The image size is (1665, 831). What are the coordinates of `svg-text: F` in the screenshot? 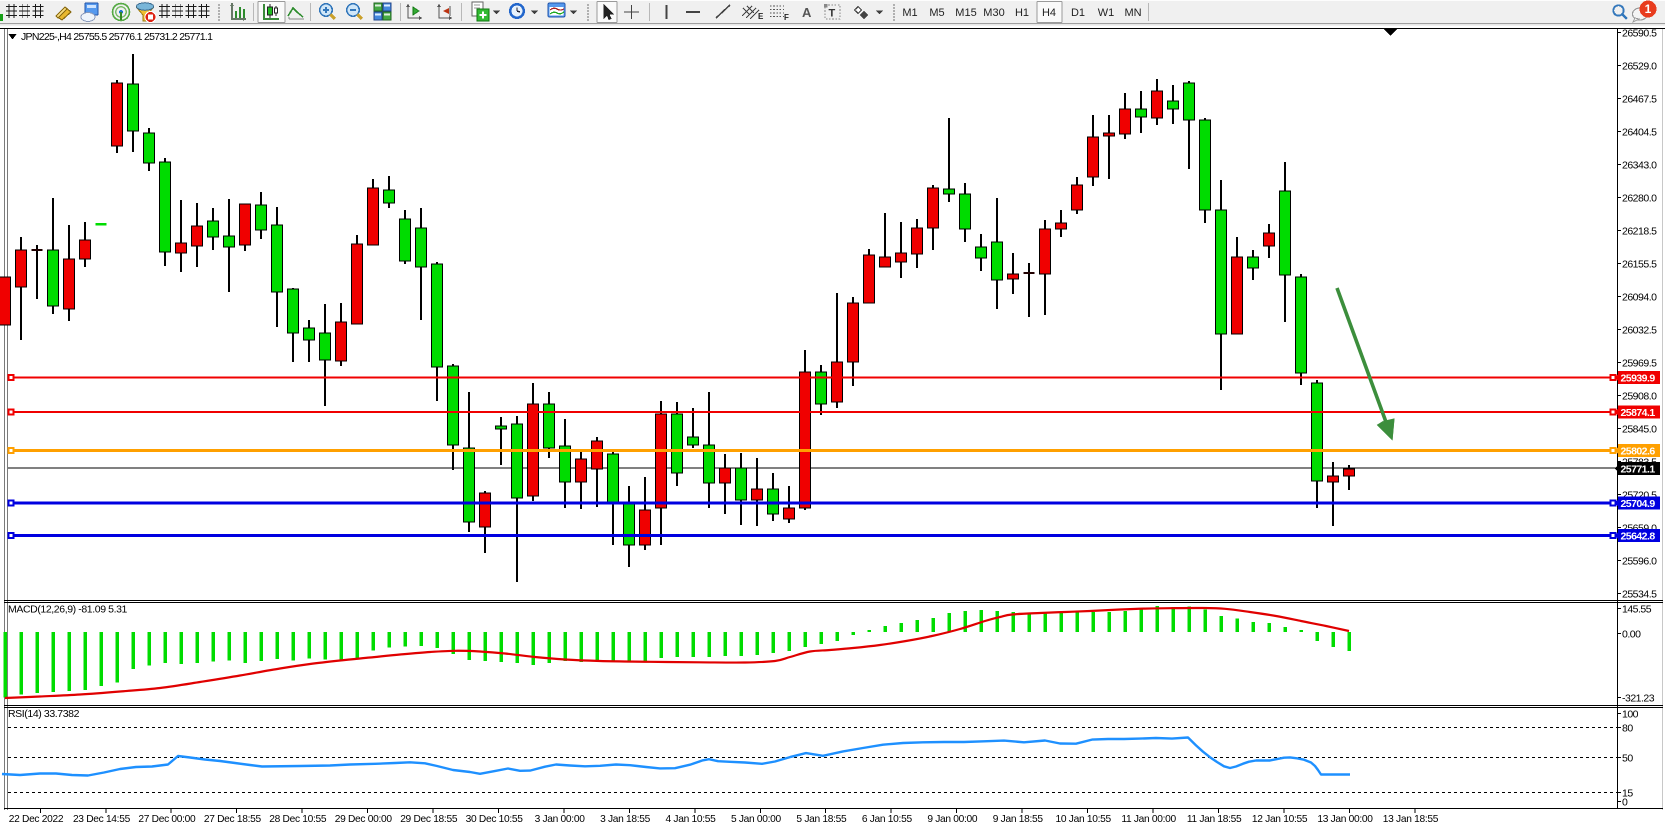 It's located at (786, 17).